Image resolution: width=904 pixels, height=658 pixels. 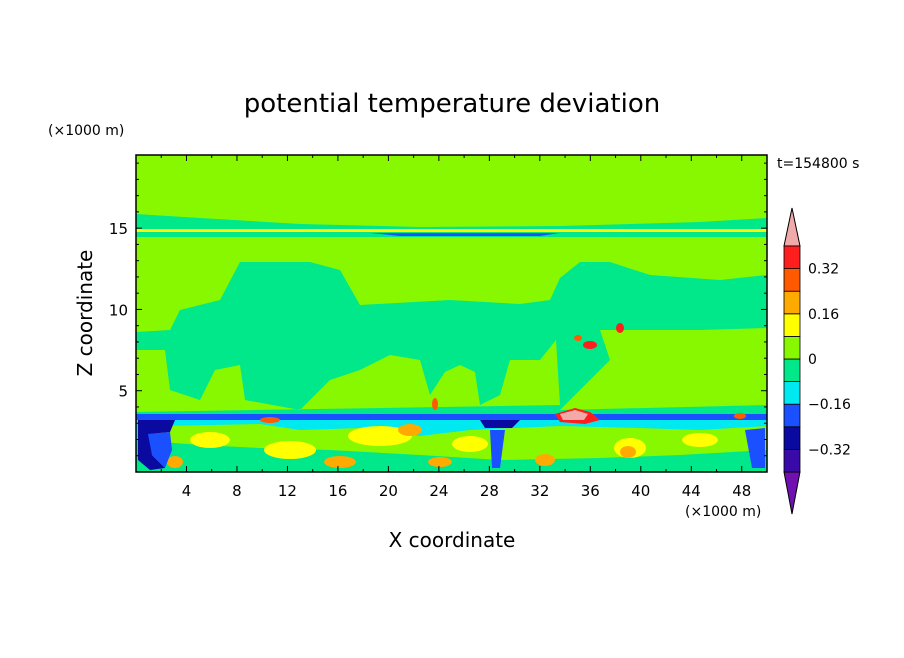 I want to click on cold-region-left, so click(x=156, y=445).